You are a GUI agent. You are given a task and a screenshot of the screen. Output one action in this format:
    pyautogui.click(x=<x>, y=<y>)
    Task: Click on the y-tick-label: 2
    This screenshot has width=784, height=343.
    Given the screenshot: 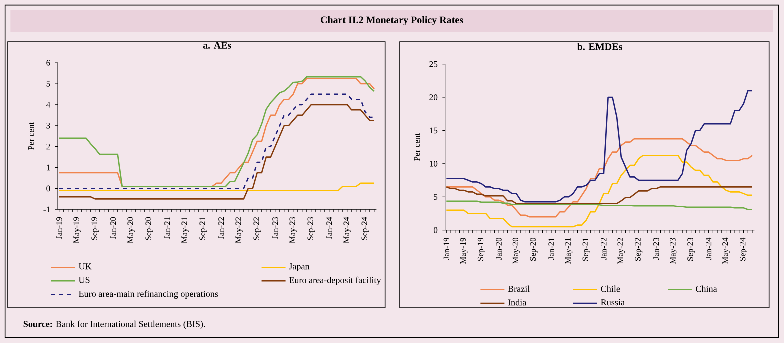 What is the action you would take?
    pyautogui.click(x=48, y=147)
    